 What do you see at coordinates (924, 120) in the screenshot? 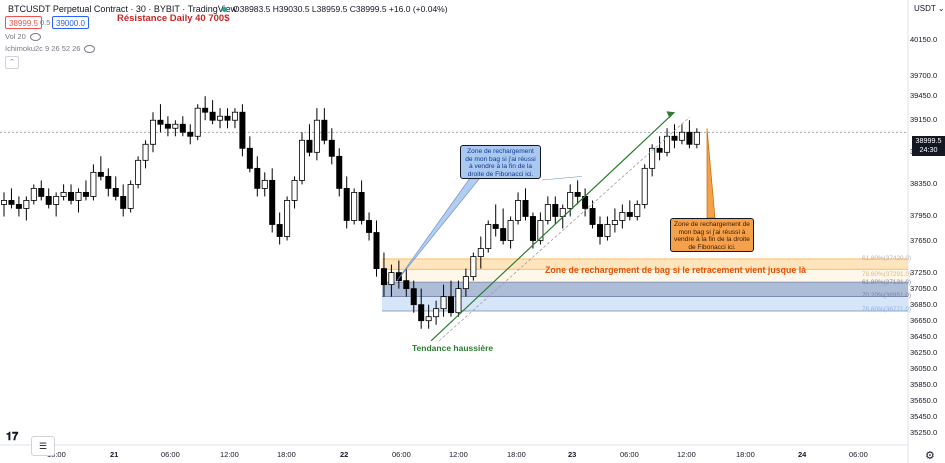
I see `price-tick-label: 39150.0` at bounding box center [924, 120].